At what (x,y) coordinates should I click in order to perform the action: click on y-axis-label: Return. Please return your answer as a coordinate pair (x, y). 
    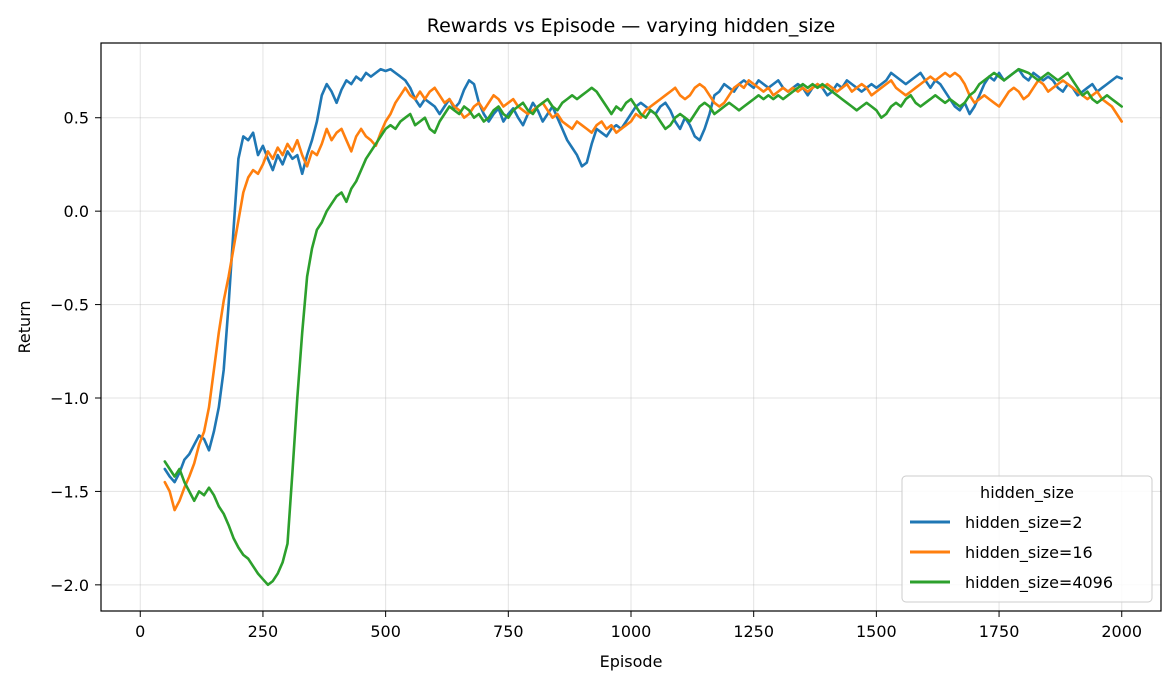
    Looking at the image, I should click on (24, 326).